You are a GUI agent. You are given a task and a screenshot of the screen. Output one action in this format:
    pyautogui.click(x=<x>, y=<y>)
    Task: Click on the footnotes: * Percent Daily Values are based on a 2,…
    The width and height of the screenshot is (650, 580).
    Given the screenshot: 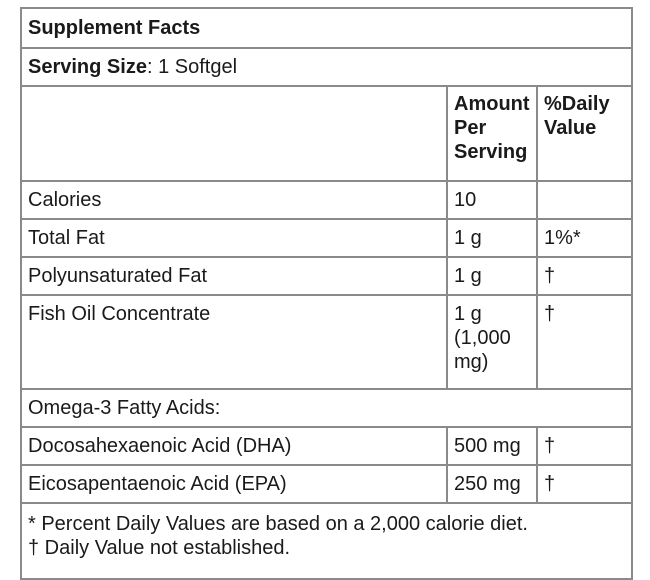 What is the action you would take?
    pyautogui.click(x=326, y=541)
    